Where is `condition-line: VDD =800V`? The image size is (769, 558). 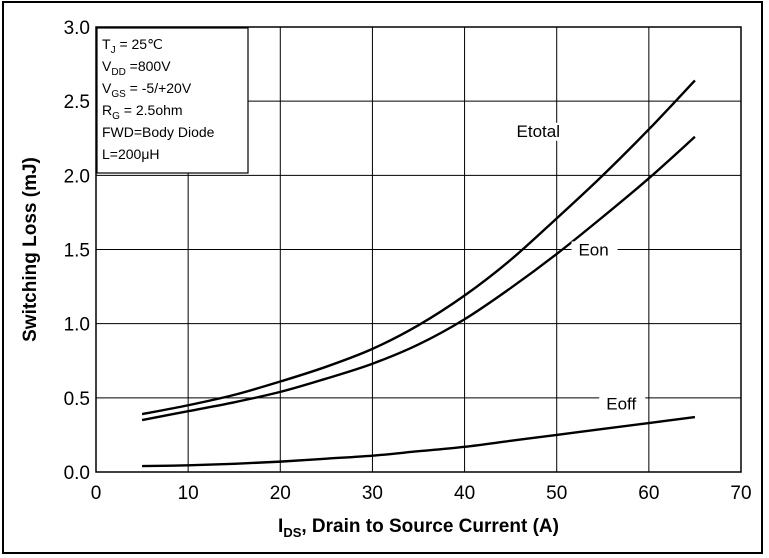 condition-line: VDD =800V is located at coordinates (136, 68).